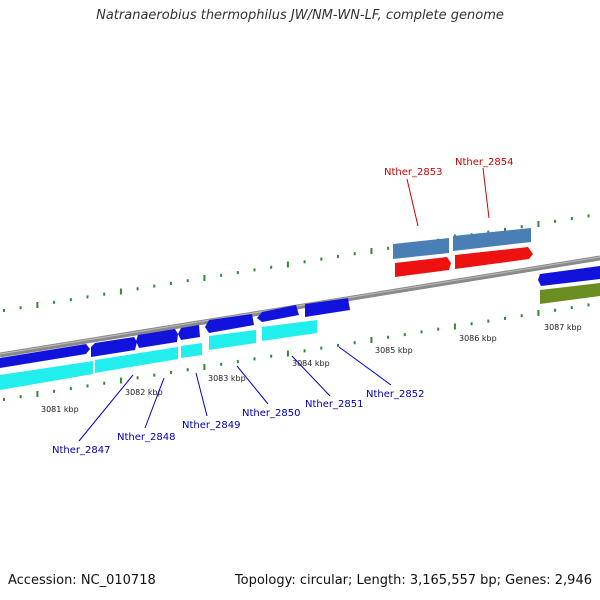  What do you see at coordinates (395, 394) in the screenshot?
I see `gene-label: Nther_2852` at bounding box center [395, 394].